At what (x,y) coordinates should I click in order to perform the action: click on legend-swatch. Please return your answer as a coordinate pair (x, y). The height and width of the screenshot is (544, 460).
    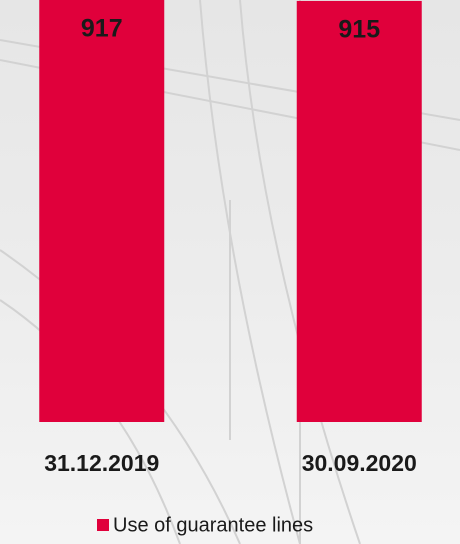
    Looking at the image, I should click on (103, 525).